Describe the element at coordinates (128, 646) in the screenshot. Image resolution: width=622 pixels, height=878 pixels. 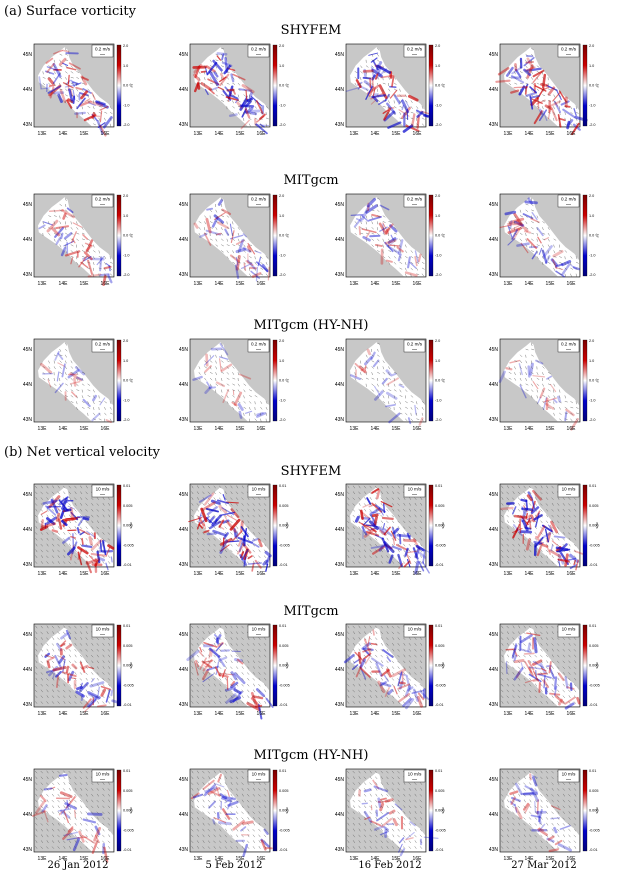
I see `colorbar-tick-label: 0.005` at that location.